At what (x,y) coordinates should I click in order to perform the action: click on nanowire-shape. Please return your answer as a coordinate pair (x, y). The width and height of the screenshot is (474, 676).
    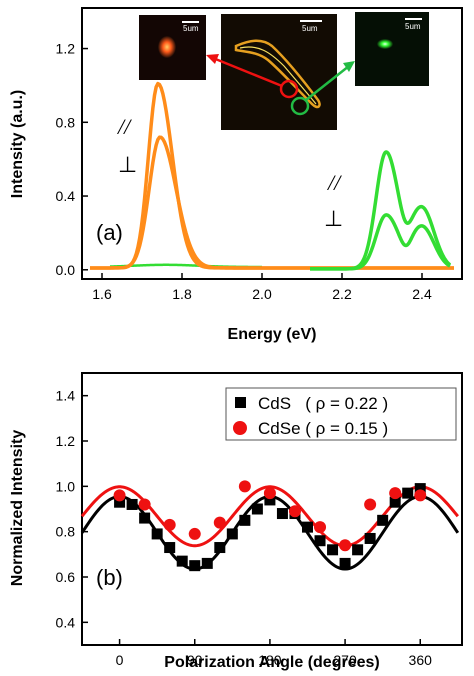
    Looking at the image, I should click on (277, 74).